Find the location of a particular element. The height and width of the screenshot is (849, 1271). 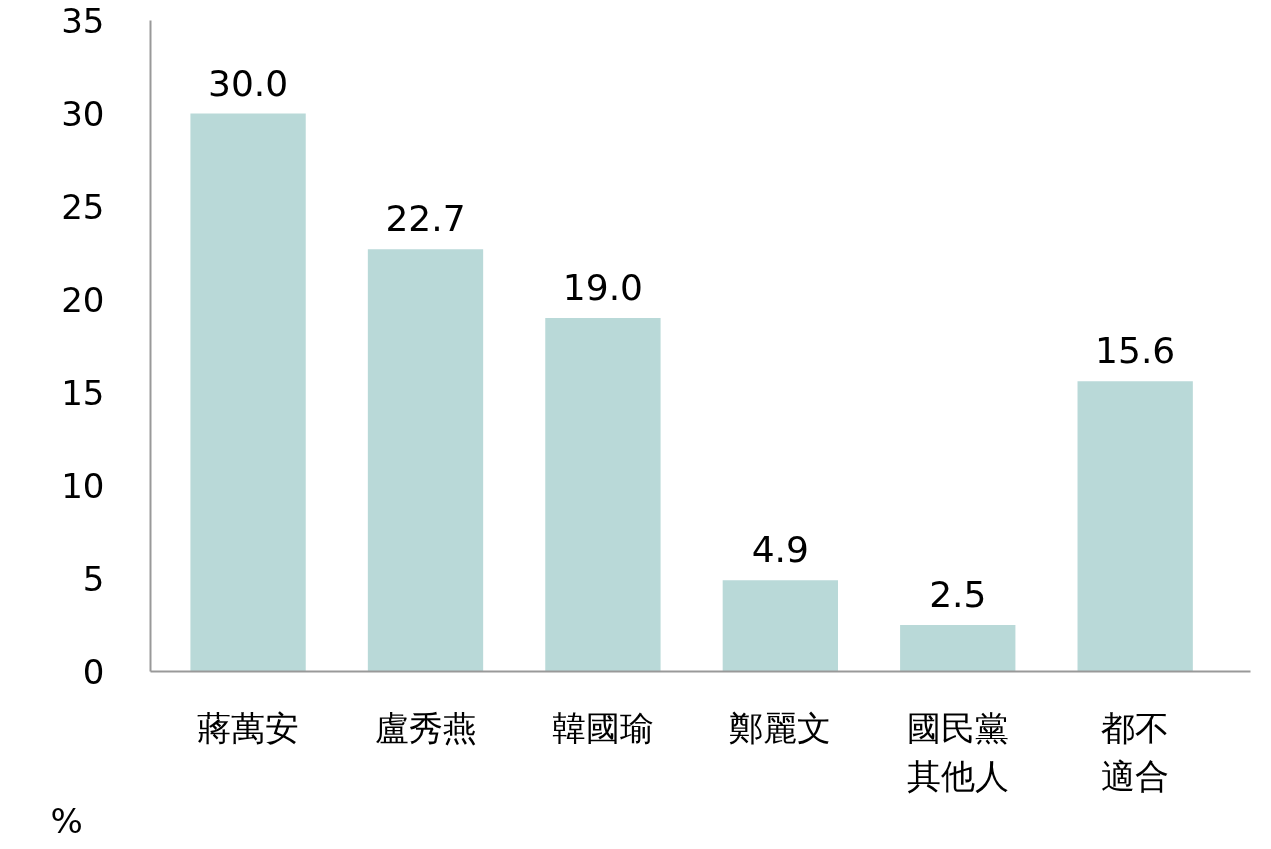

x-tick-label: 蔣萬安 is located at coordinates (248, 727).